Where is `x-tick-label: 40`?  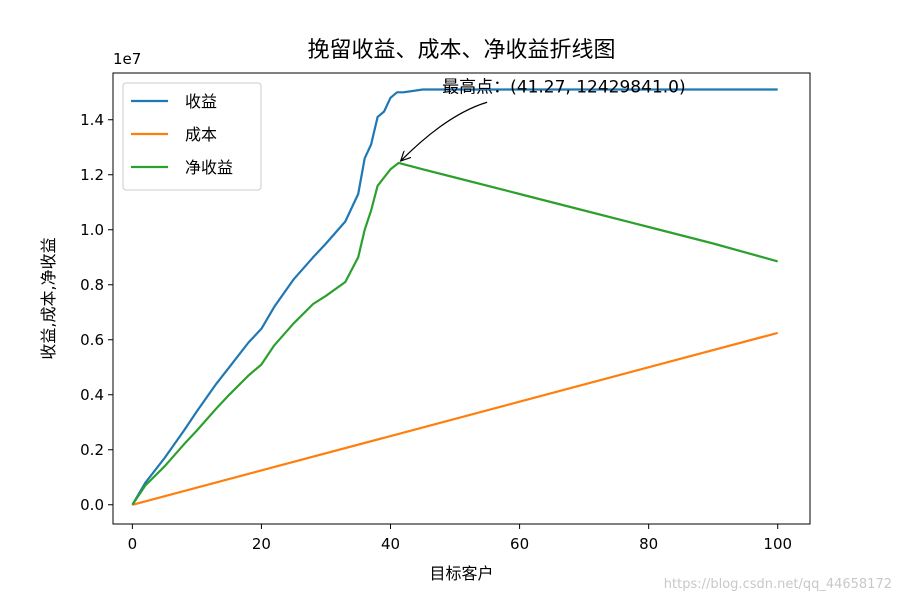
x-tick-label: 40 is located at coordinates (390, 544).